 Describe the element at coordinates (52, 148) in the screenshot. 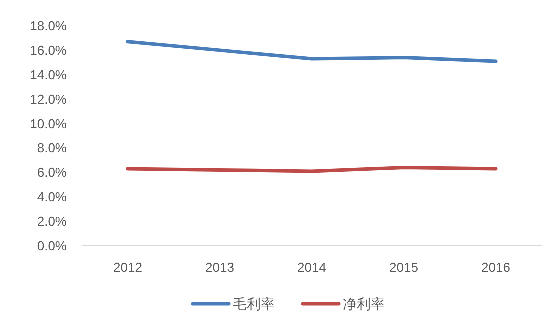

I see `y-tick-label: 8.0%` at that location.